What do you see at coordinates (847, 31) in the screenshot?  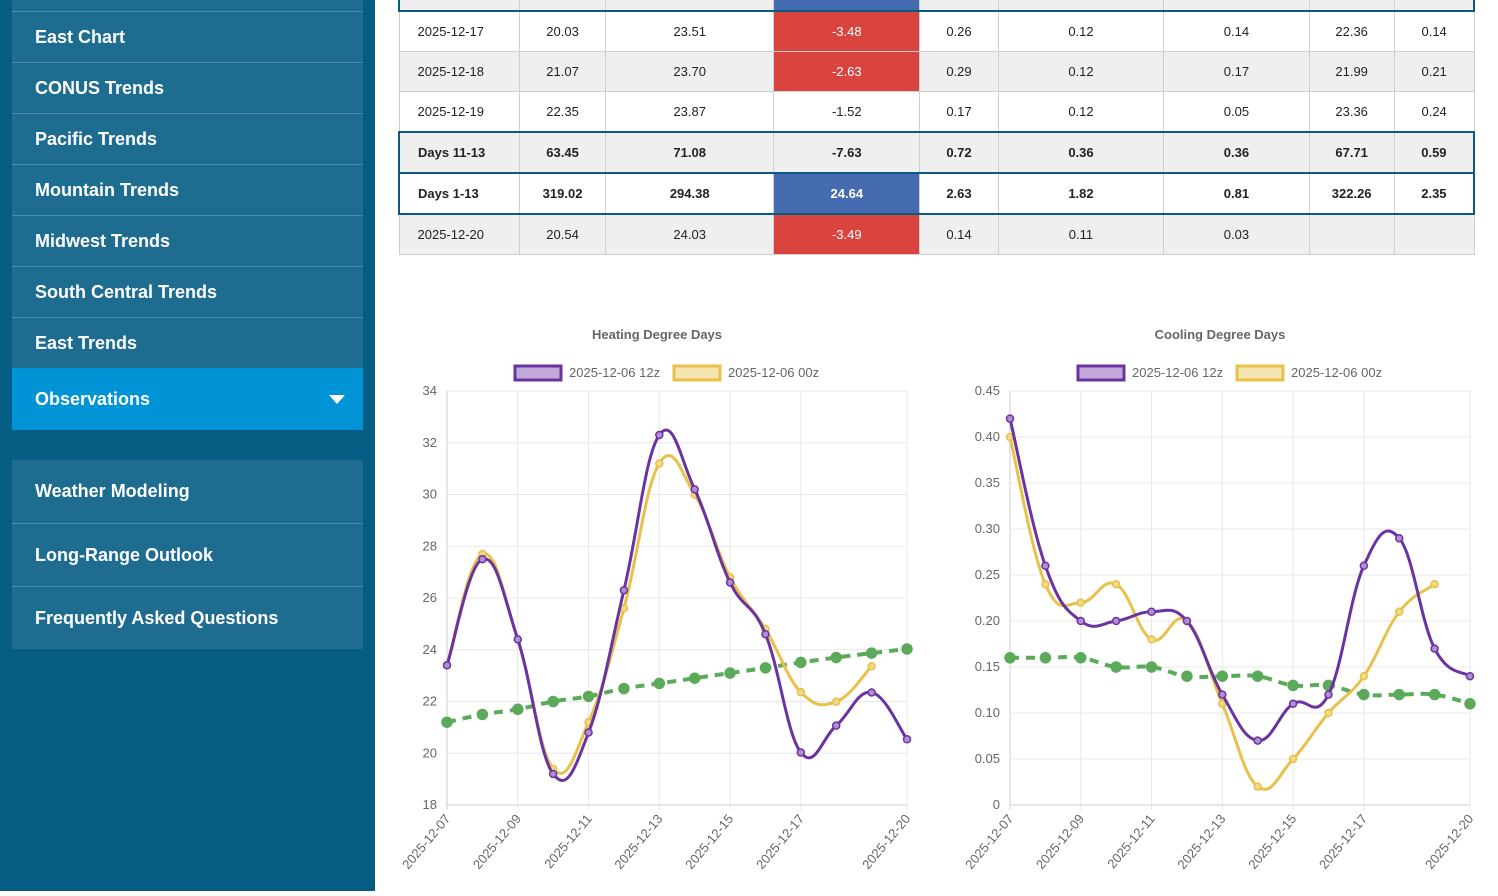 I see `table-cell: -3.48` at bounding box center [847, 31].